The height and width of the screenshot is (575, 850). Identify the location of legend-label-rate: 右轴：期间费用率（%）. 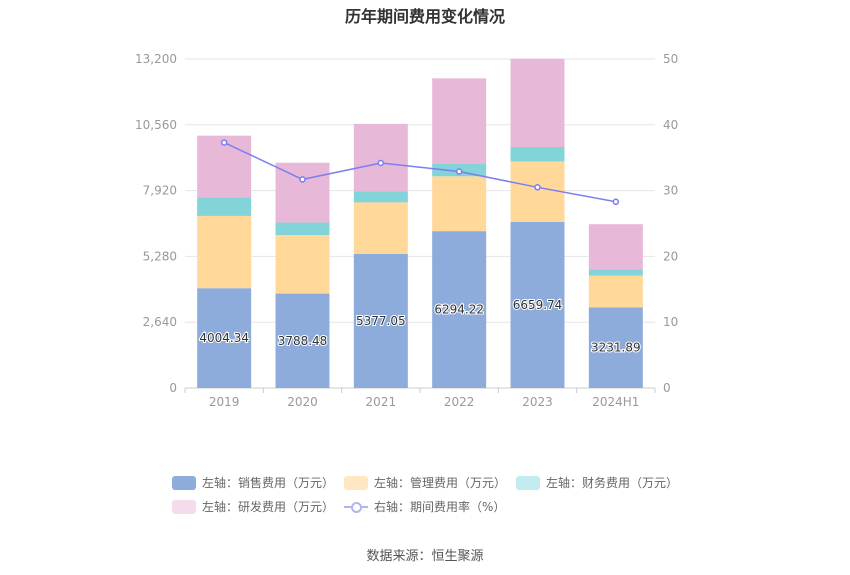
(440, 507).